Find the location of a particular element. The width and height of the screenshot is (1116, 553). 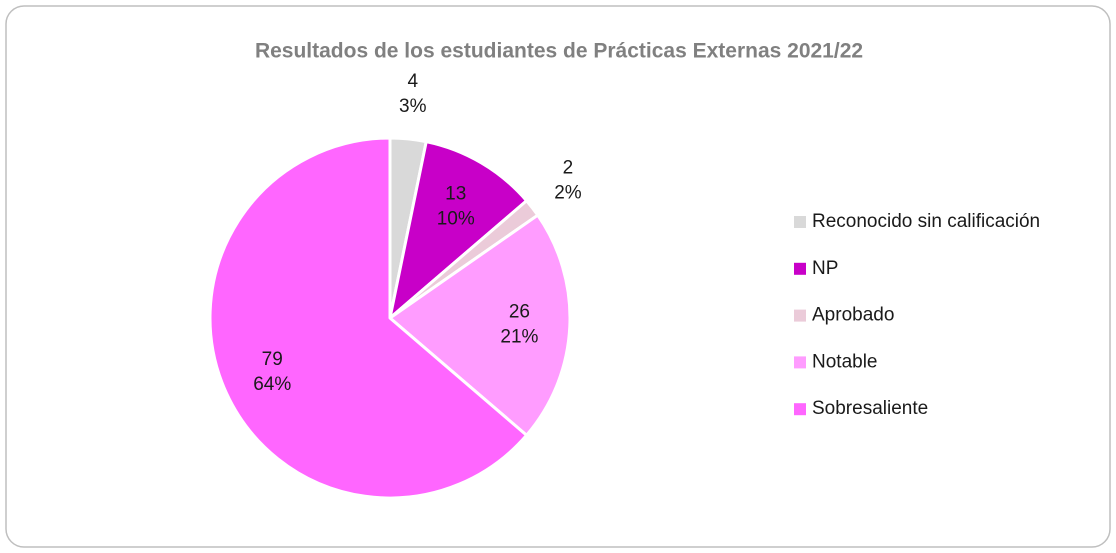

data-label-percent: 3% is located at coordinates (413, 106).